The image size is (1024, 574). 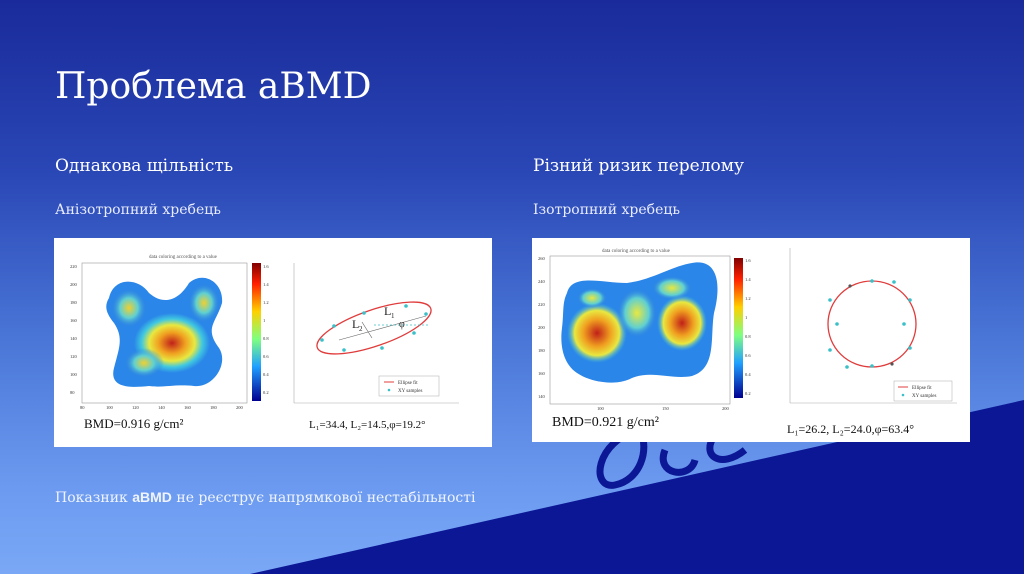 What do you see at coordinates (133, 423) in the screenshot?
I see `left-bmd-value: BMD=0.916 g/cm²` at bounding box center [133, 423].